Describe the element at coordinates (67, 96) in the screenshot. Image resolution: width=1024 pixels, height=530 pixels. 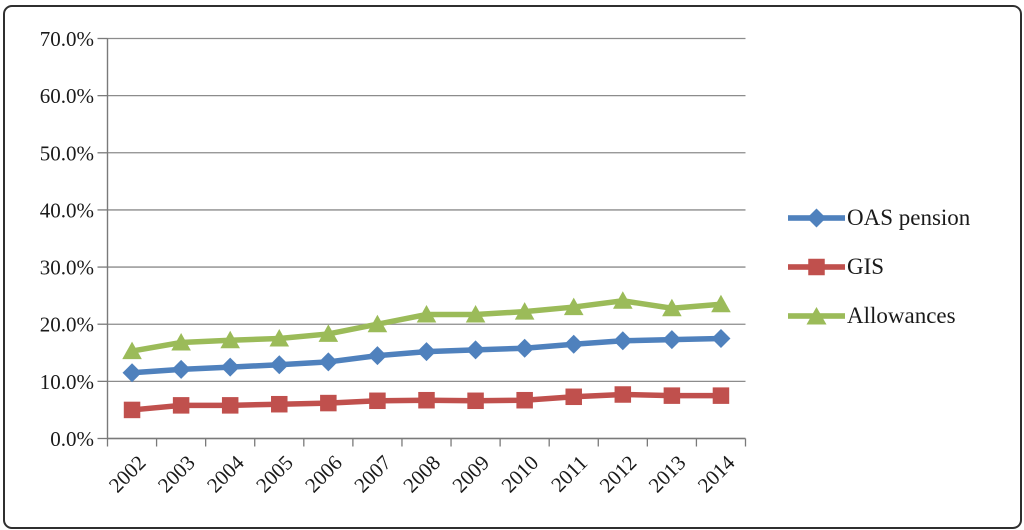
I see `y-axis-label: 60.0%` at that location.